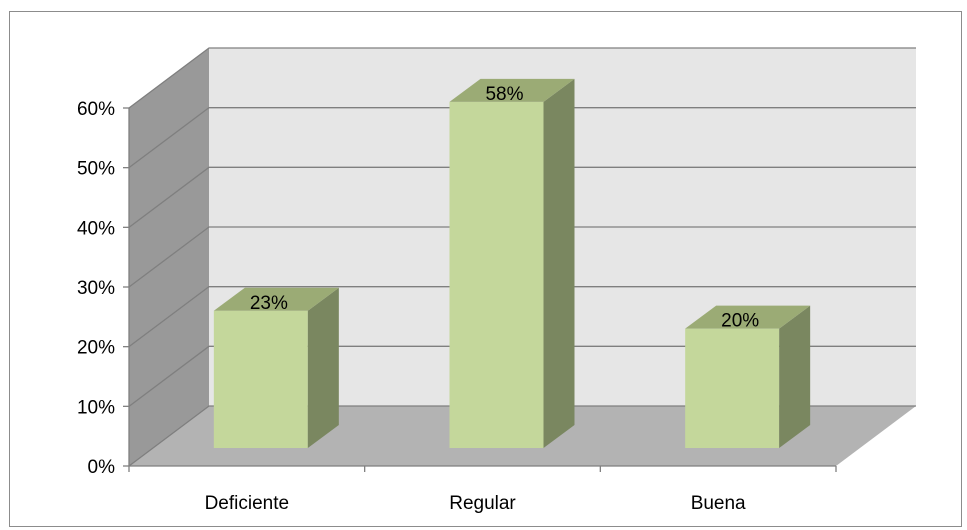  I want to click on data-label: 23%, so click(269, 303).